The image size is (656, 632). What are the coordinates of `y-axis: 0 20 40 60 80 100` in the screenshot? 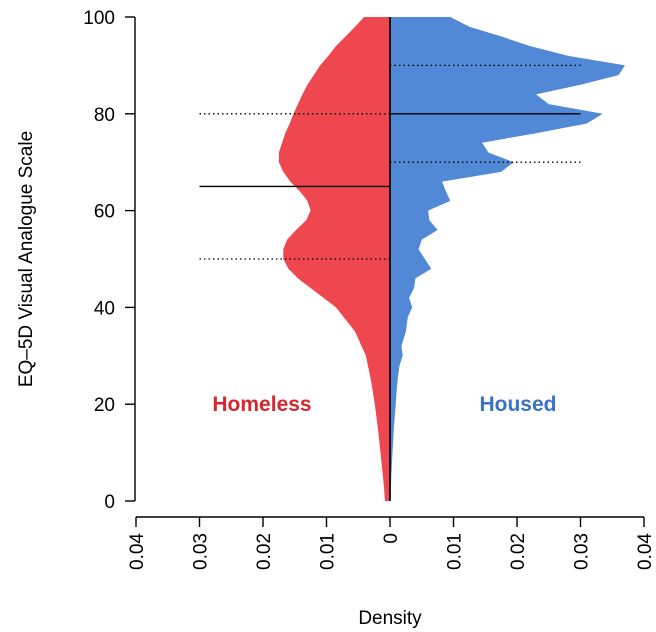 It's located at (109, 260).